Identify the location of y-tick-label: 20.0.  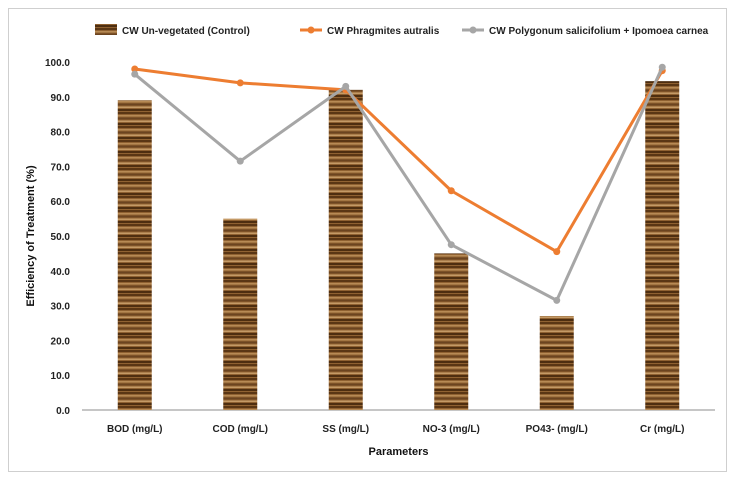
(61, 341).